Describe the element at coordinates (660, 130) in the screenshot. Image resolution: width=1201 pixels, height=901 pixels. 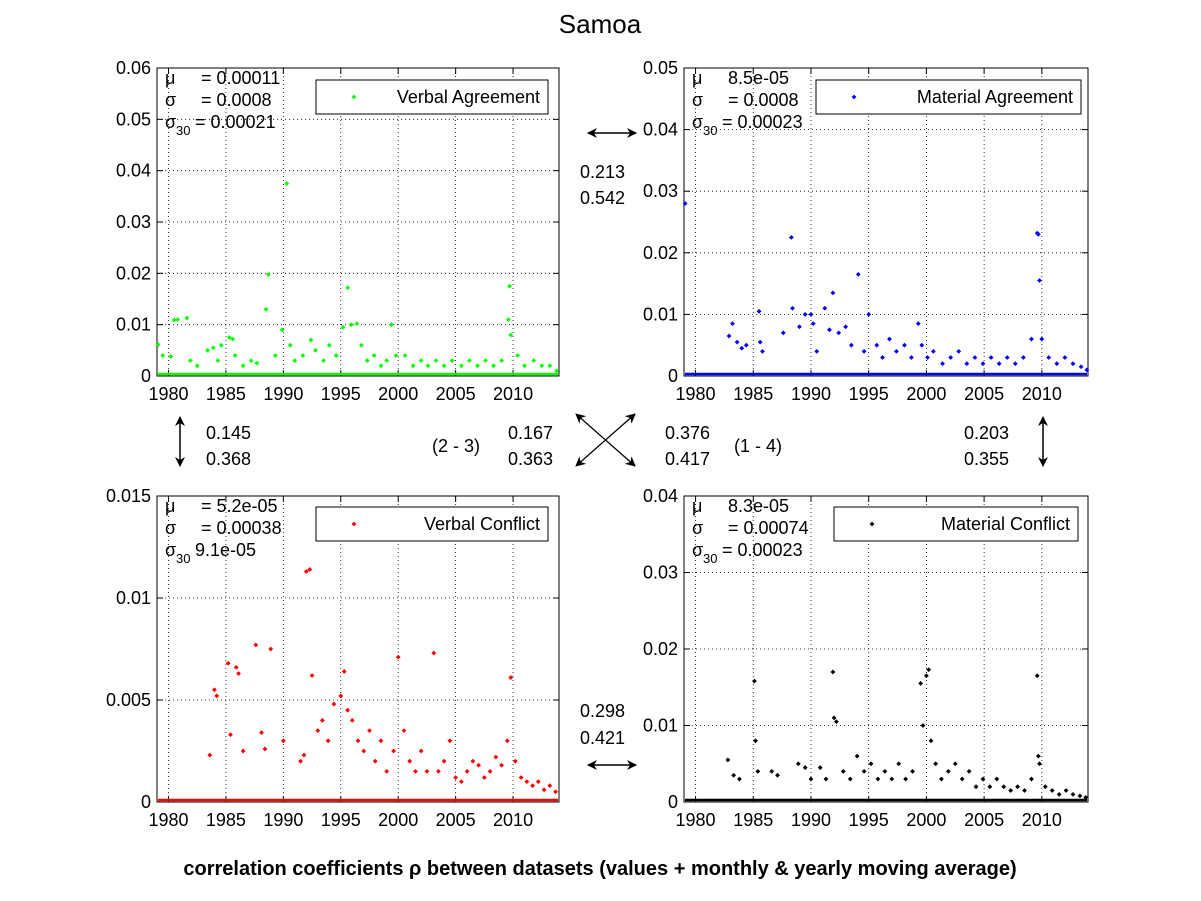
I see `material-agreement-ytick-label: 0.04` at that location.